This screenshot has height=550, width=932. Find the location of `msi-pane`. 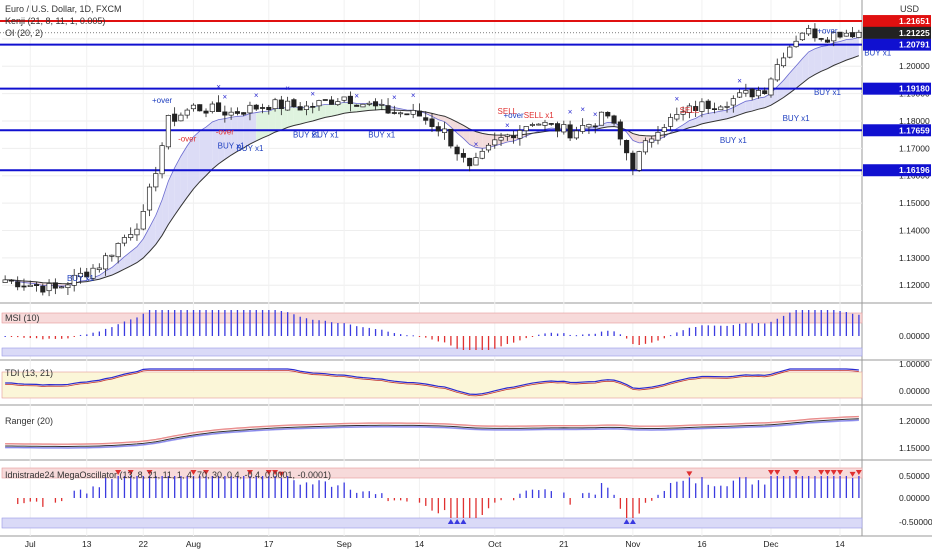

msi-pane is located at coordinates (432, 330).